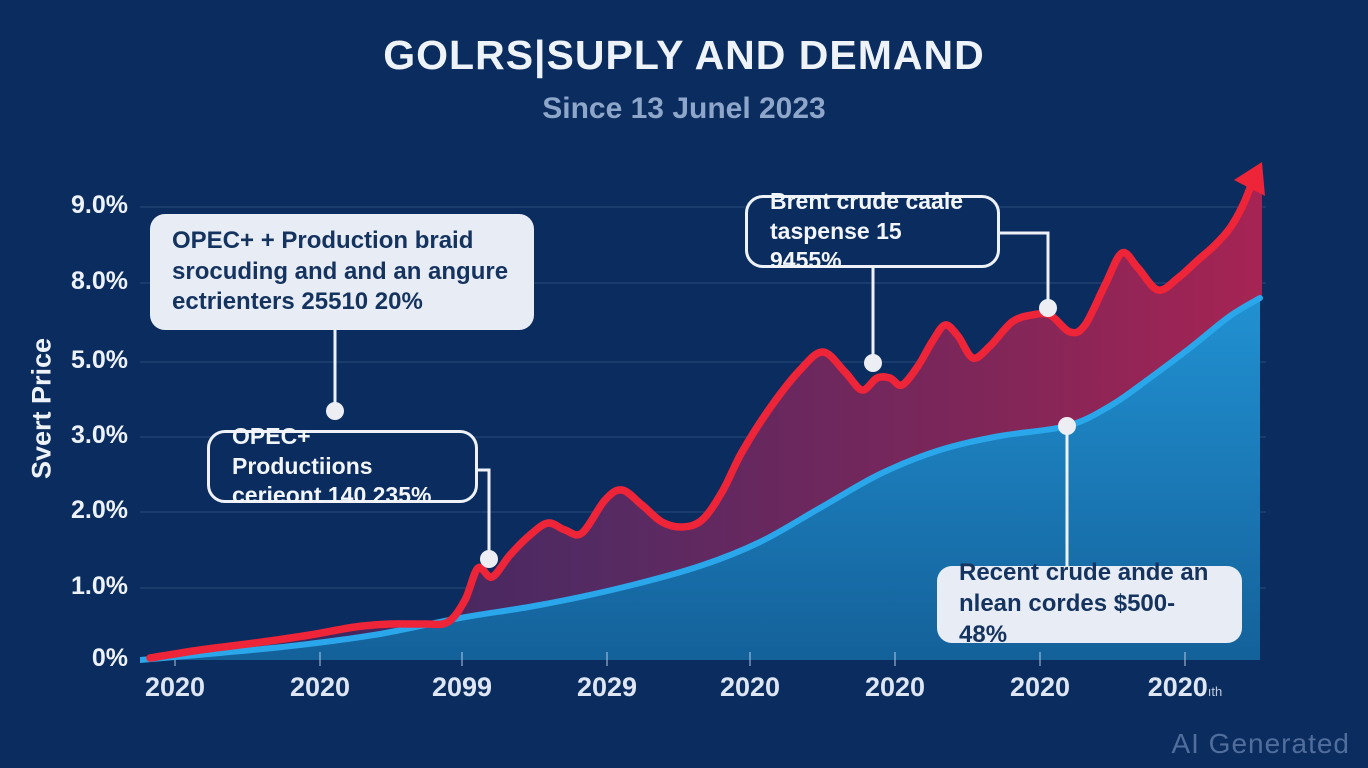  What do you see at coordinates (684, 55) in the screenshot?
I see `chart-title: GOLRS|SUPLY AND DEMAND` at bounding box center [684, 55].